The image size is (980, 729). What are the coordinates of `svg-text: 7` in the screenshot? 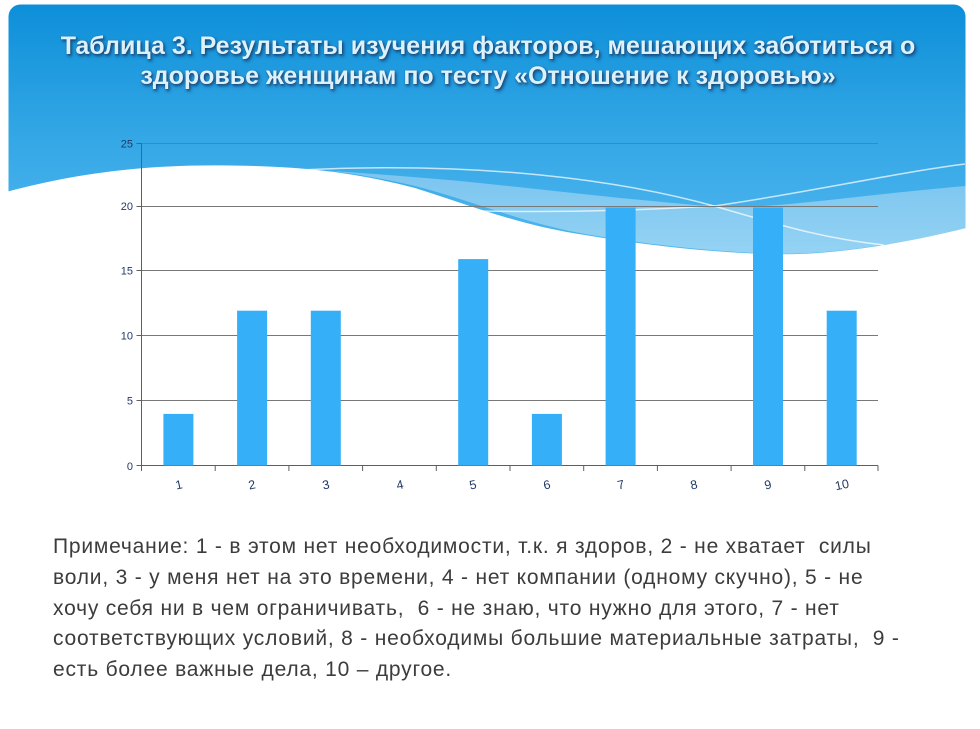 It's located at (621, 484).